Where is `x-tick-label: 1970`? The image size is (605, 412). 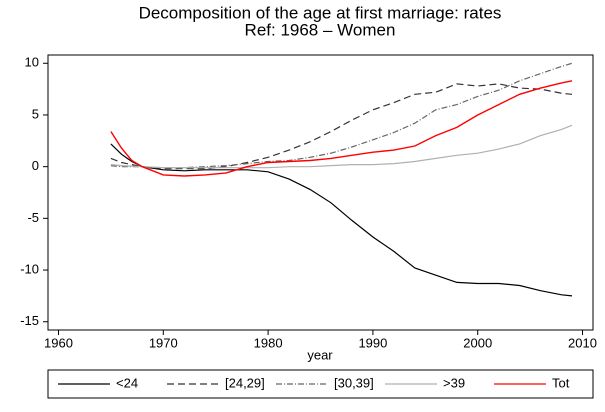
x-tick-label: 1970 is located at coordinates (163, 342).